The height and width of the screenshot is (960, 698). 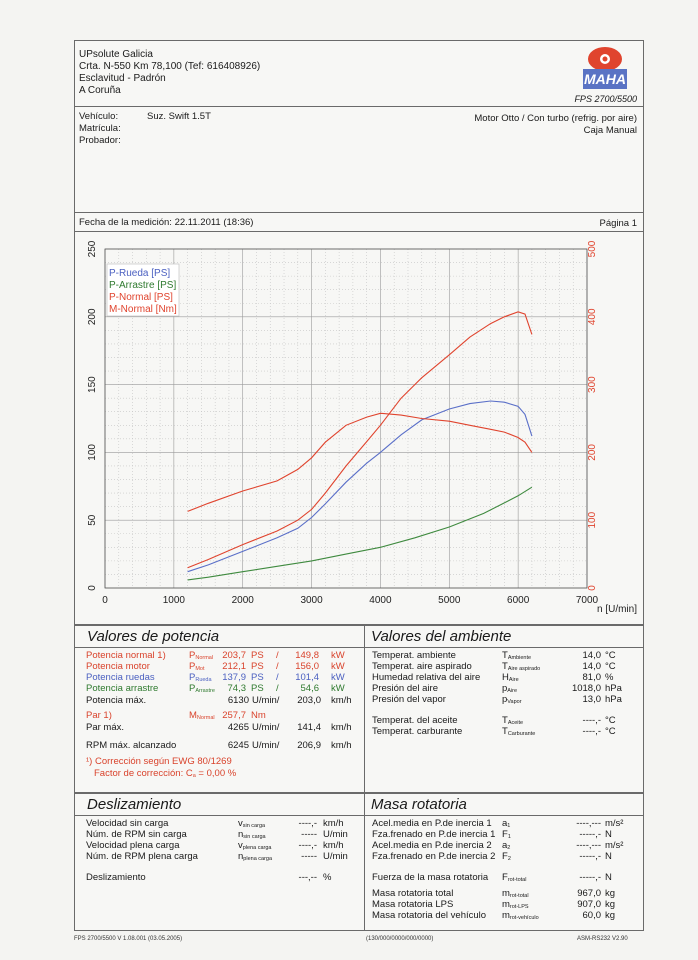 What do you see at coordinates (515, 895) in the screenshot?
I see `symbol: mrot-total` at bounding box center [515, 895].